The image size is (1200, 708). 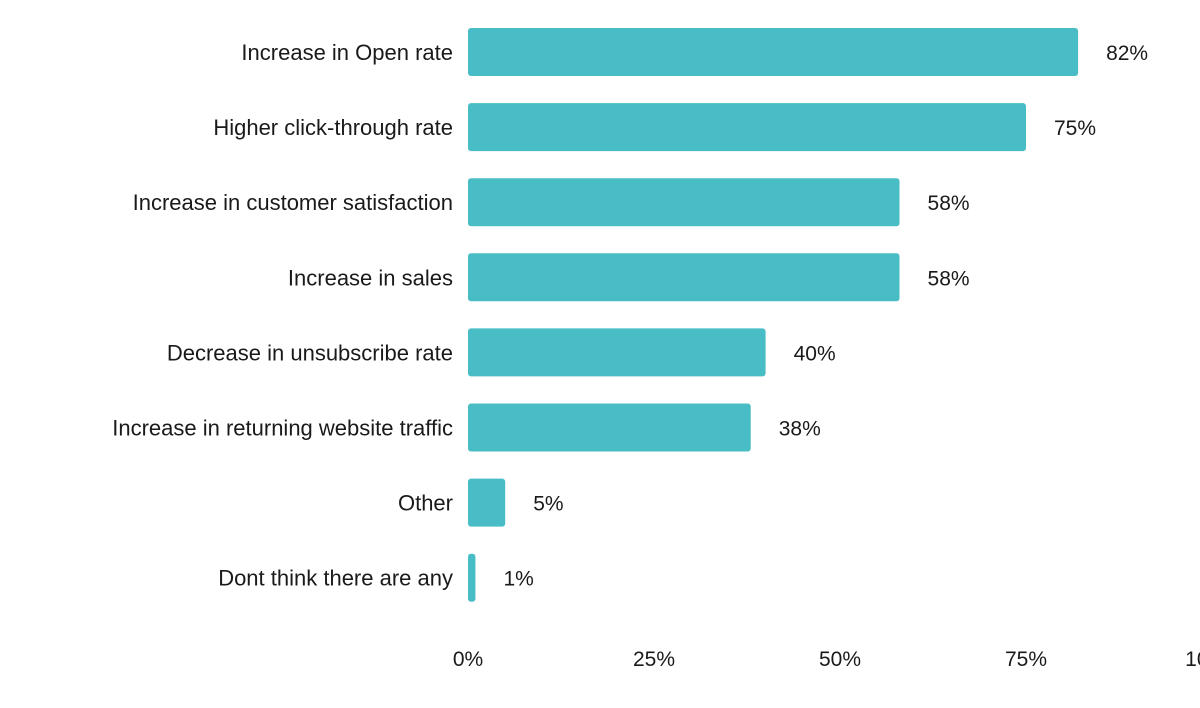 I want to click on x-axis-ticks: 0% 25% 50% 75% 100%, so click(x=826, y=659).